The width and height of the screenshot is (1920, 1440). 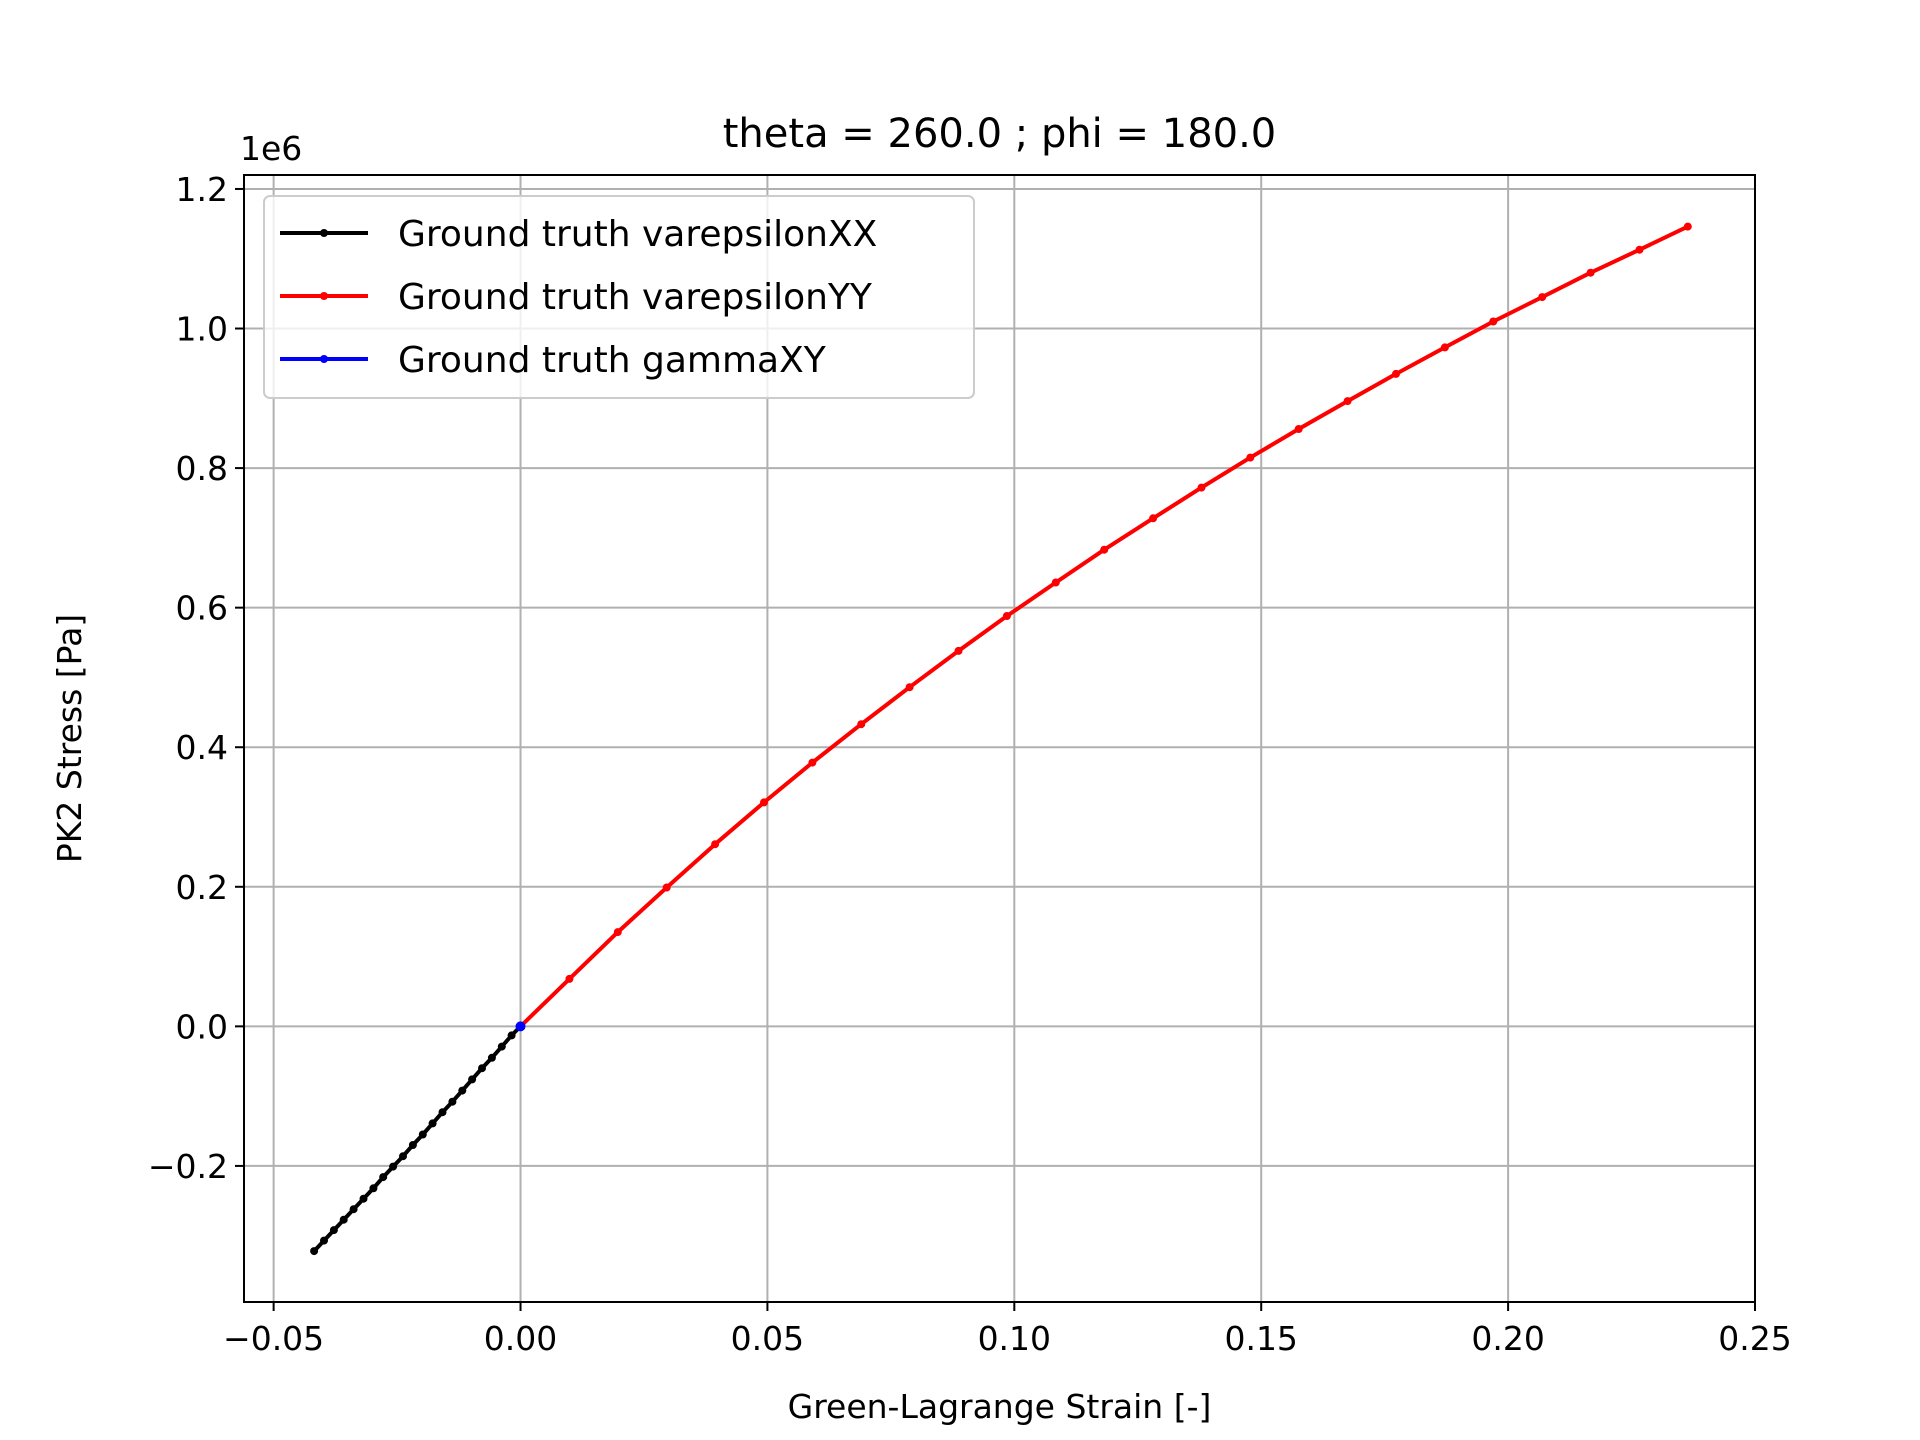 I want to click on y-tick-label: 0.6, so click(x=202, y=608).